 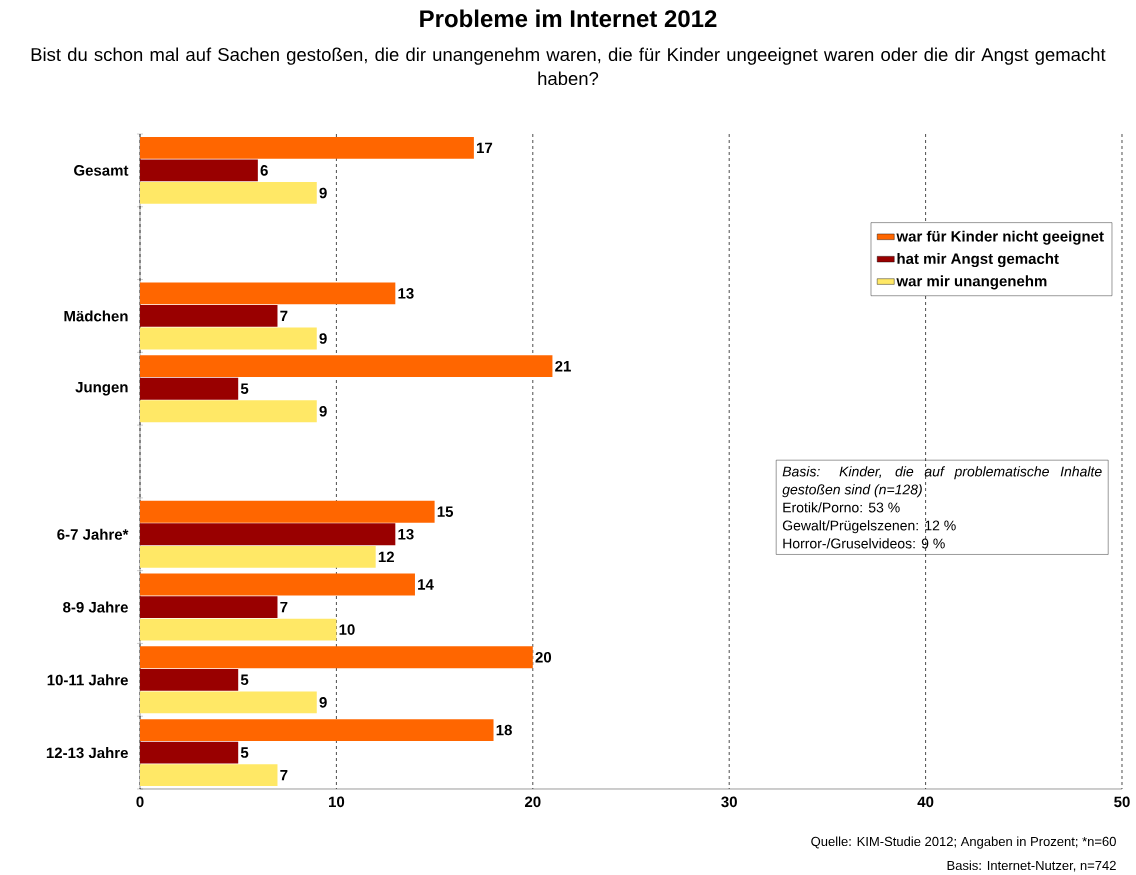 What do you see at coordinates (445, 511) in the screenshot?
I see `data-label: 15` at bounding box center [445, 511].